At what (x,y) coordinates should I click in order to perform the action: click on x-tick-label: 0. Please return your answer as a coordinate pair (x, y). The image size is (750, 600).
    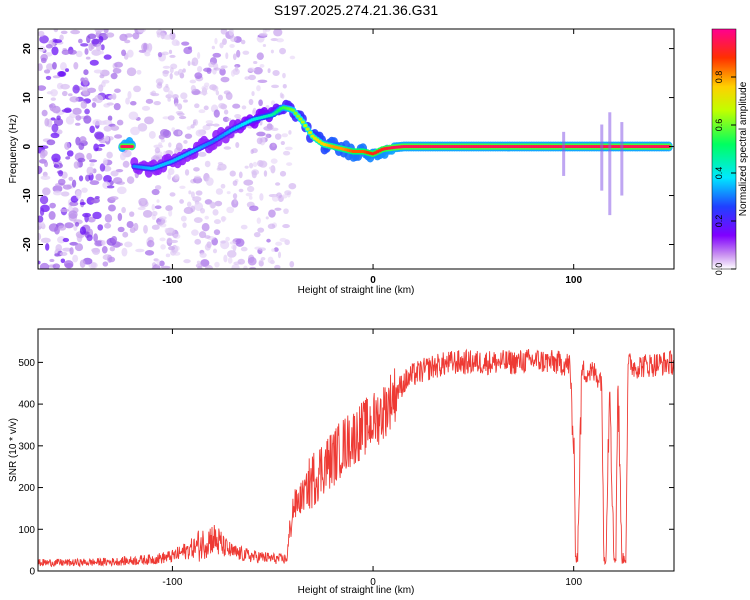
    Looking at the image, I should click on (373, 280).